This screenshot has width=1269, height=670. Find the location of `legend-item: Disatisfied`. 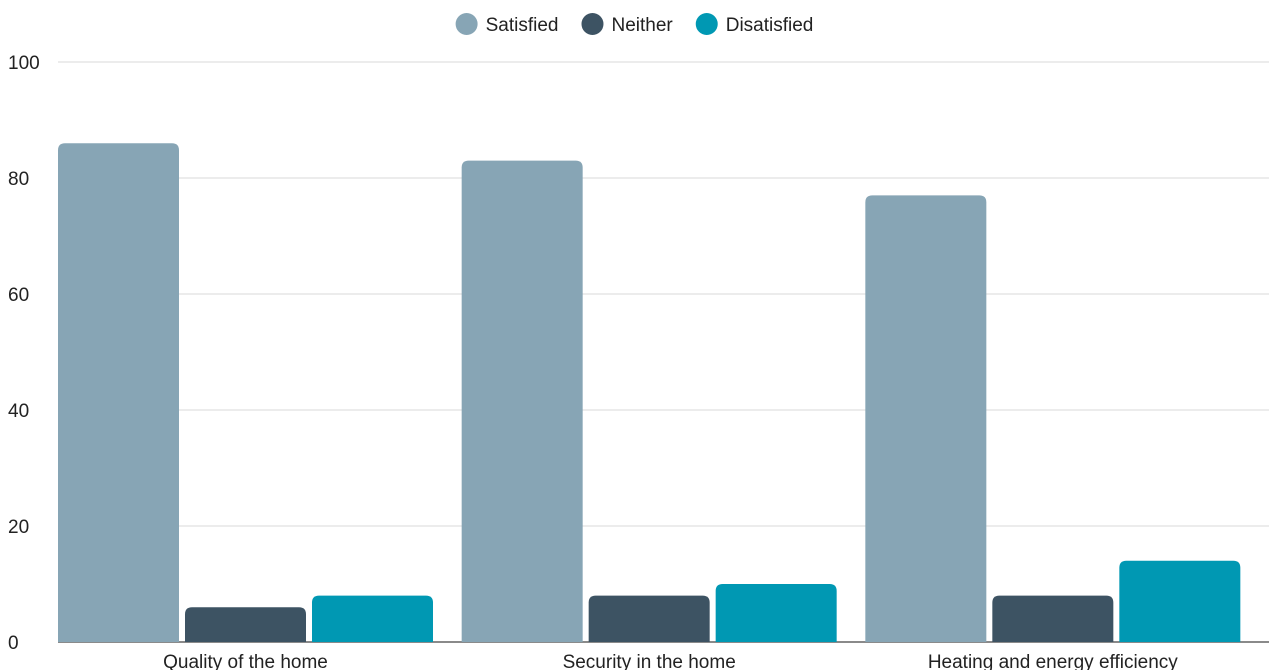

legend-item: Disatisfied is located at coordinates (754, 24).